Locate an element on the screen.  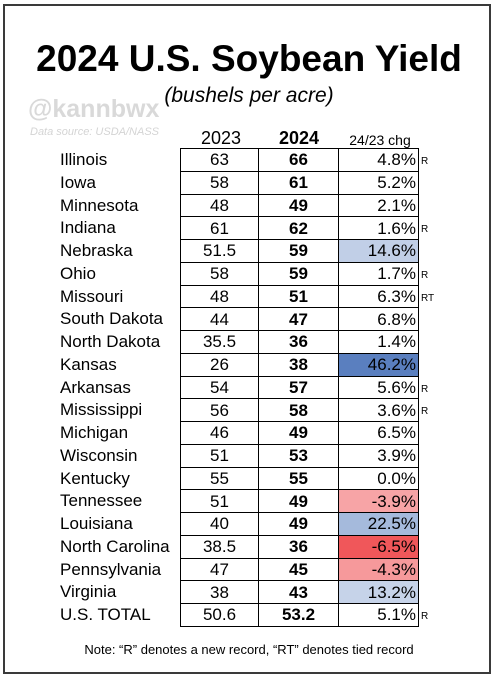
record-mark: RT is located at coordinates (428, 298).